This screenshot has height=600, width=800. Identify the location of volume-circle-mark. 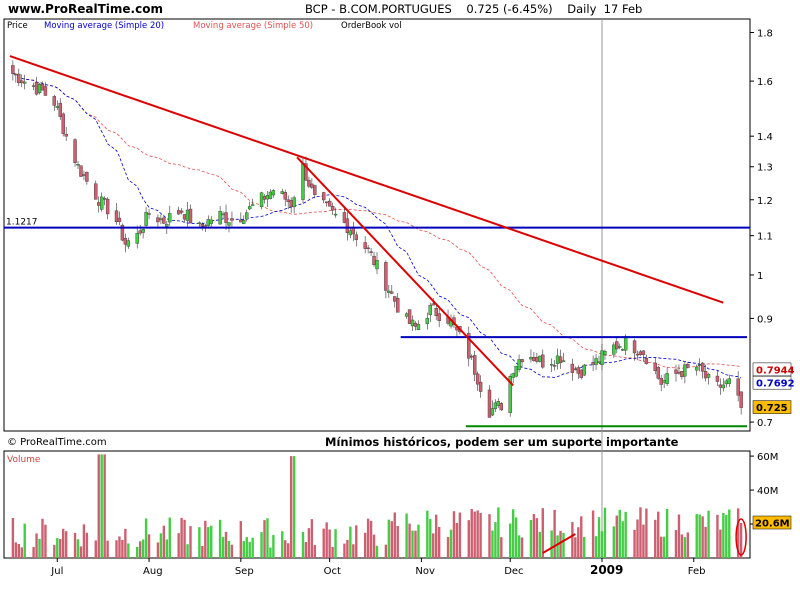
(741, 537).